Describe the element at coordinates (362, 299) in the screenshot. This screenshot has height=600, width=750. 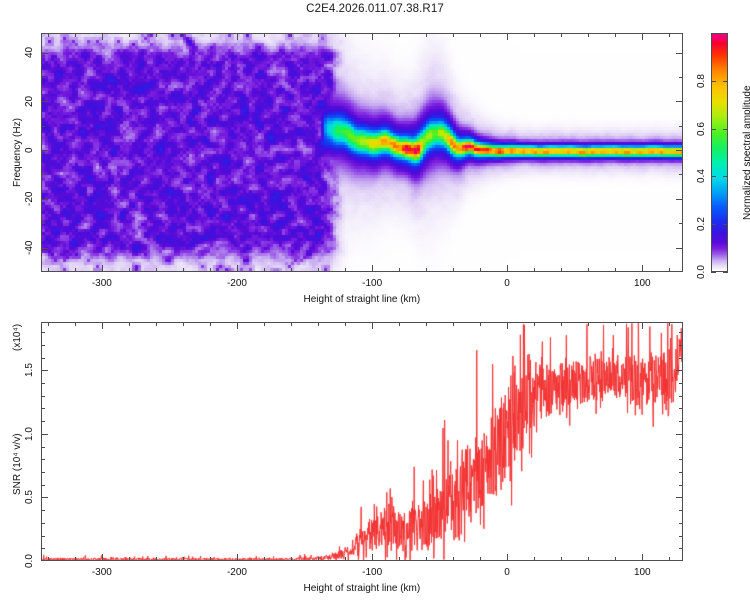
I see `spectrogram-x-axis-label: Height of straight line (km)` at that location.